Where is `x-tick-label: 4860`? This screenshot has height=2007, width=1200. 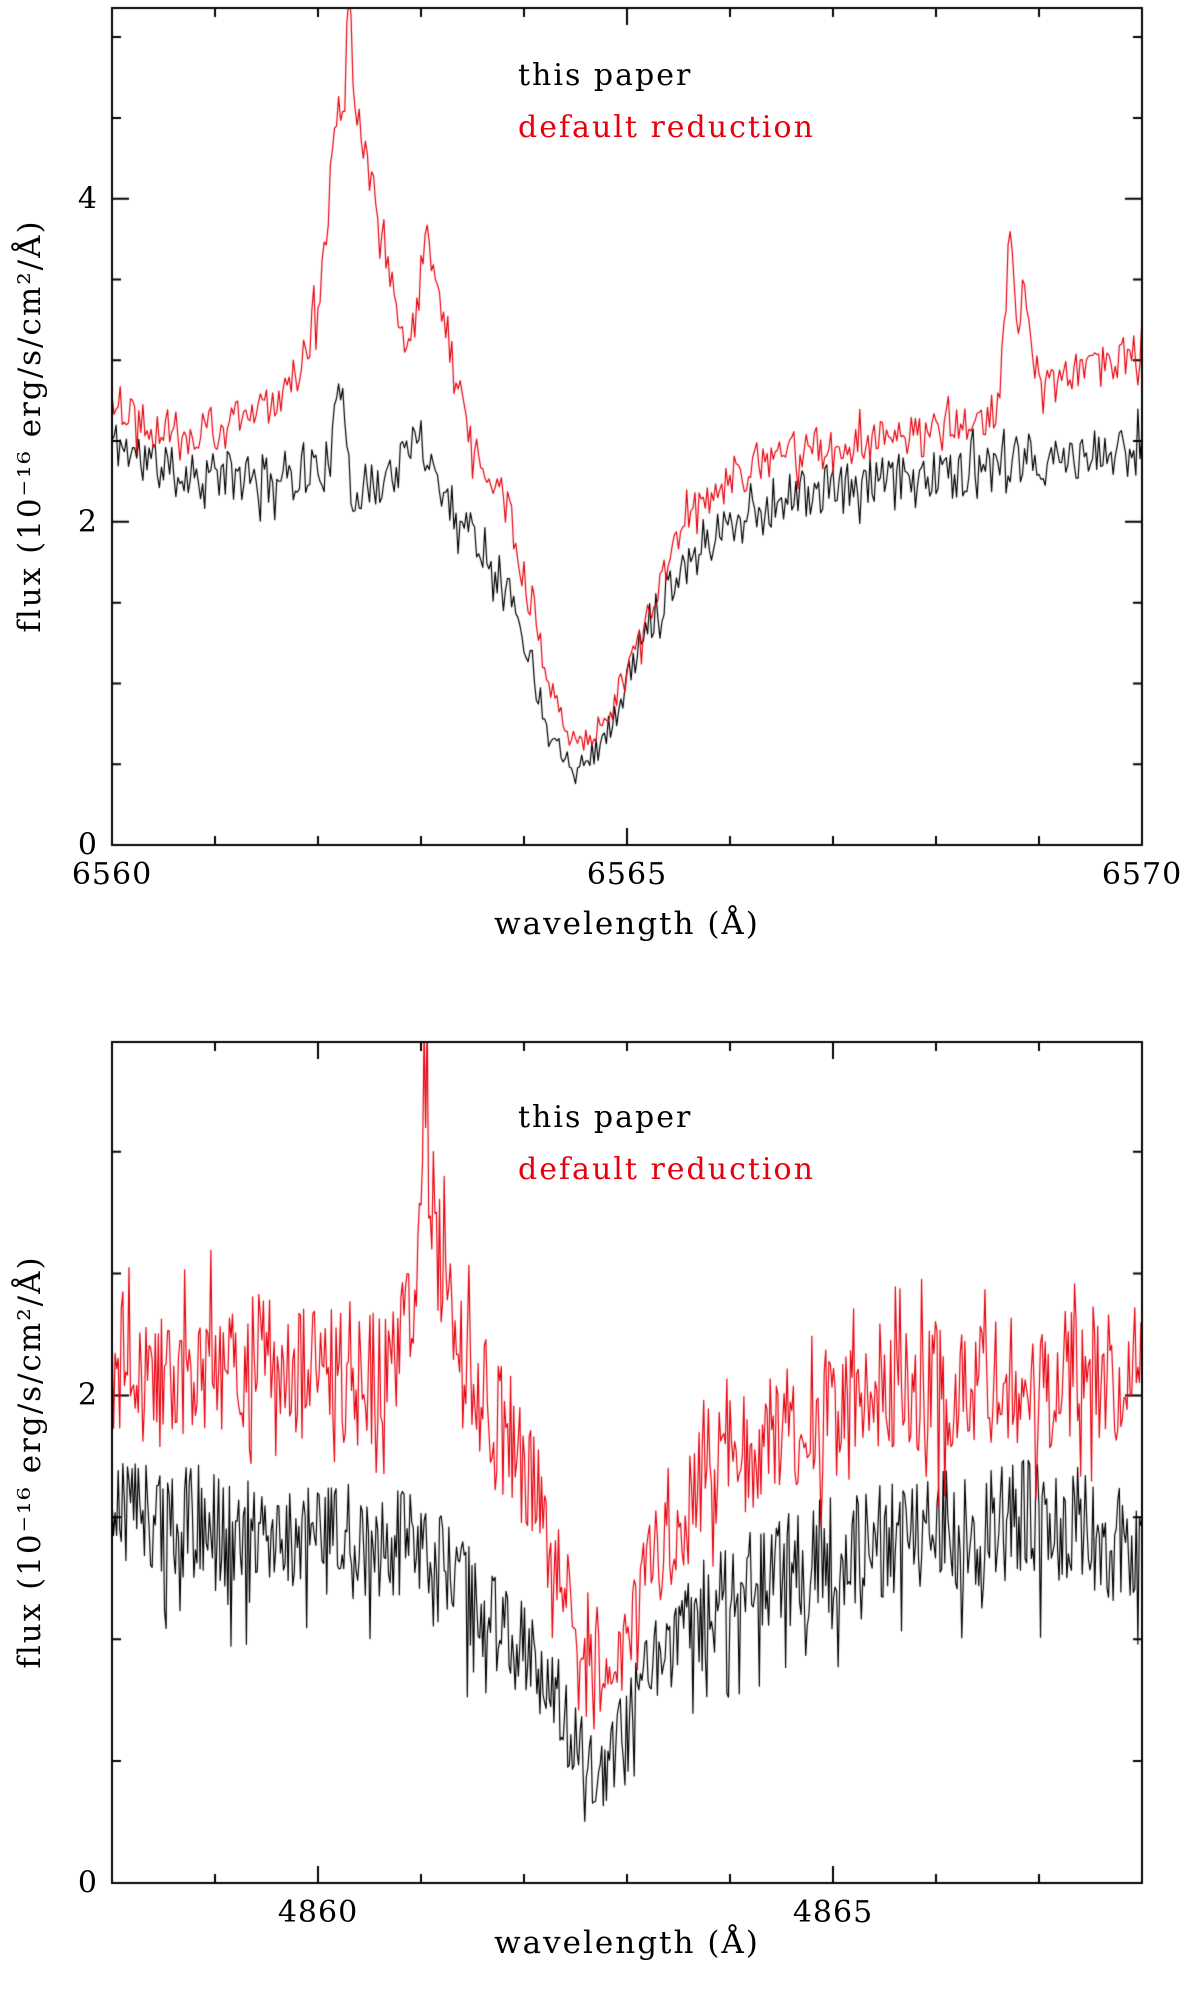 x-tick-label: 4860 is located at coordinates (318, 1912).